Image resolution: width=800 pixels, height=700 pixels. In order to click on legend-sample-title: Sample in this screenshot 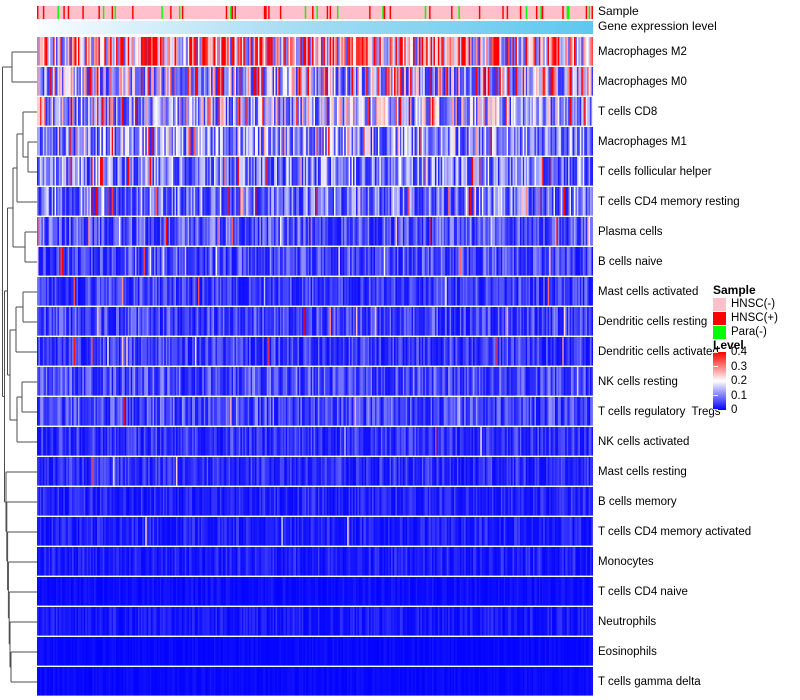, I will do `click(734, 290)`.